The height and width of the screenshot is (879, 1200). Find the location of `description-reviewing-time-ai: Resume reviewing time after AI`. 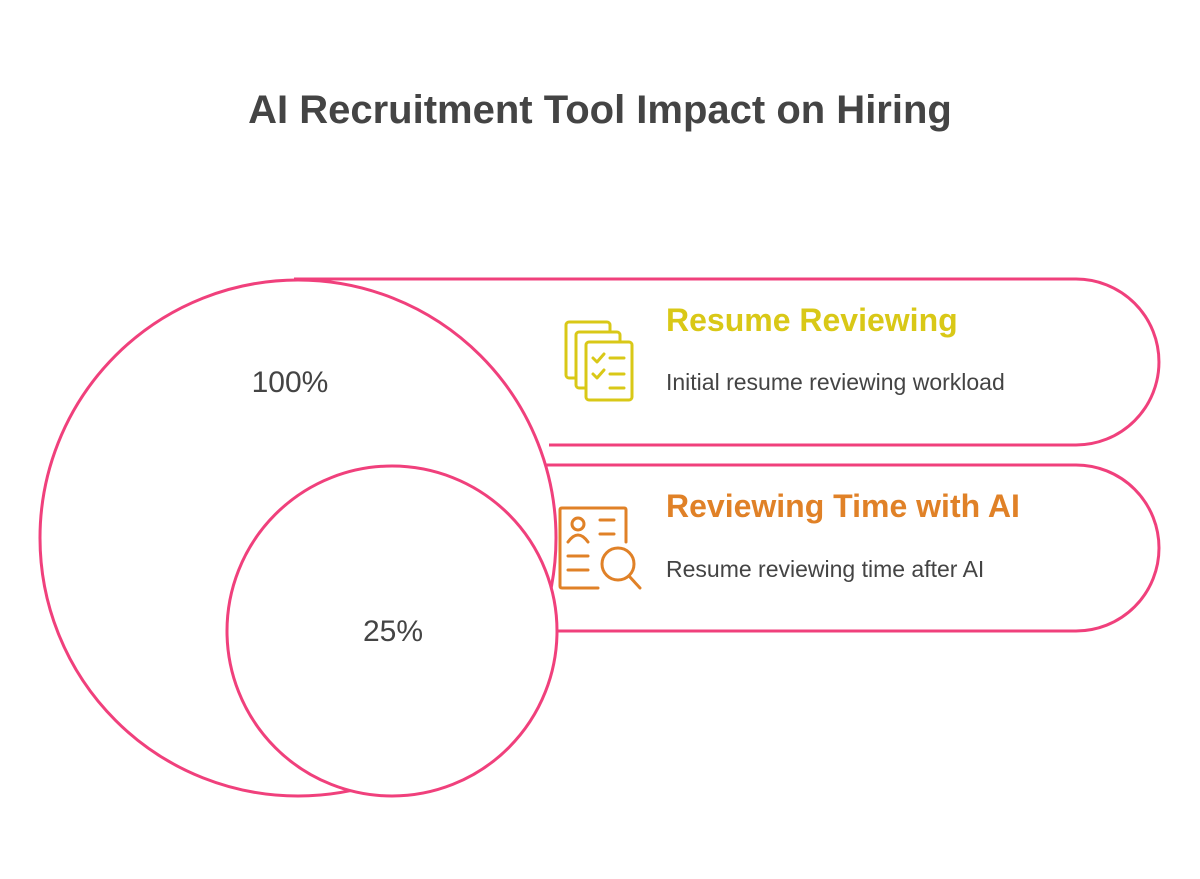

description-reviewing-time-ai: Resume reviewing time after AI is located at coordinates (825, 569).